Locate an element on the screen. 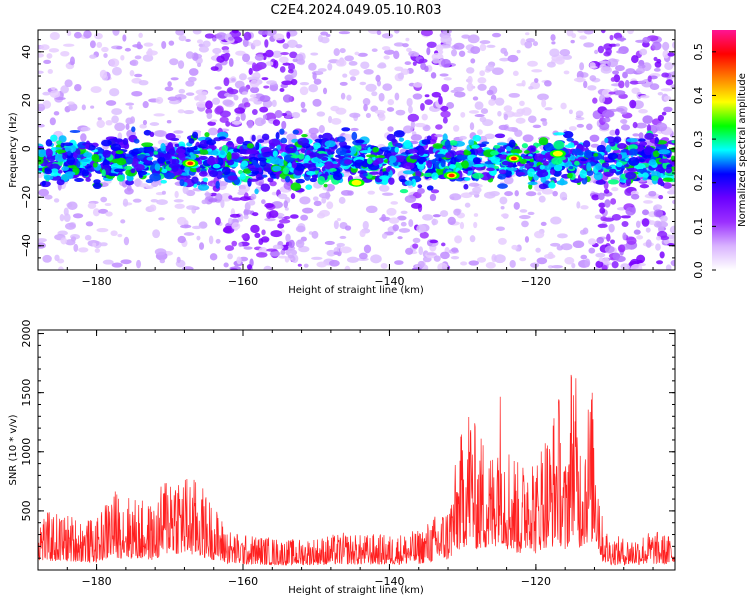 The height and width of the screenshot is (600, 750). colorbar-tick-label: 0.4 is located at coordinates (698, 96).